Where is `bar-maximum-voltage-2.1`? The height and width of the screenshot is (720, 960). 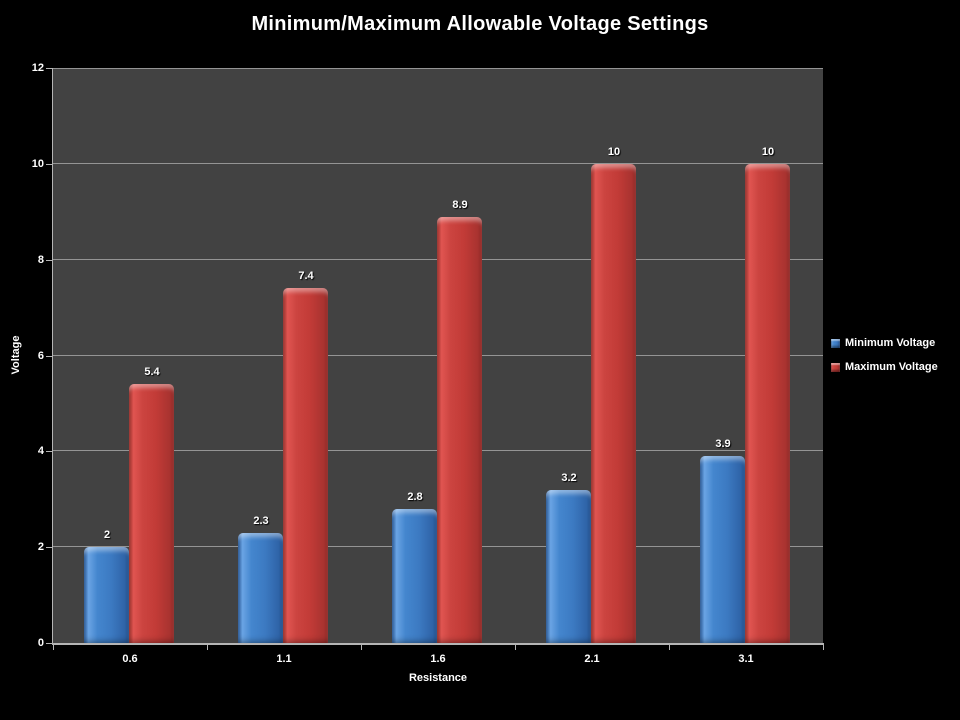 bar-maximum-voltage-2.1 is located at coordinates (613, 403).